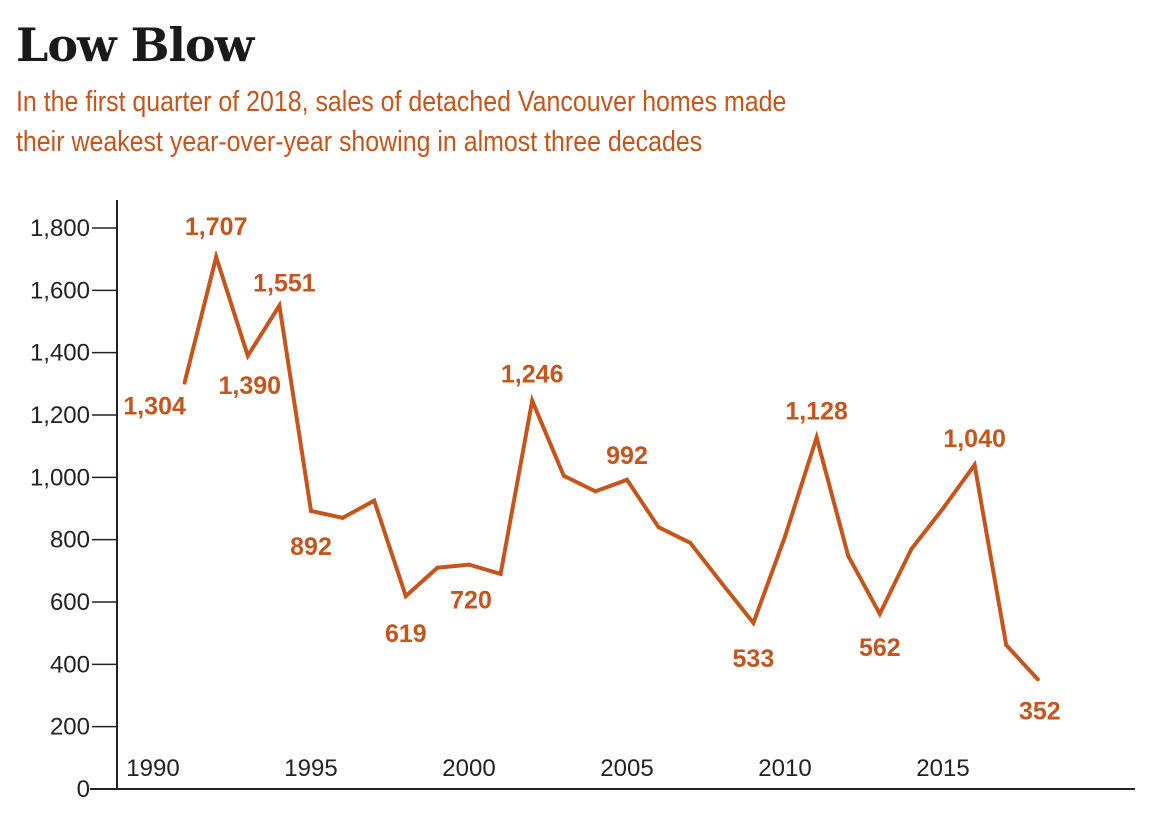 Image resolution: width=1173 pixels, height=825 pixels. I want to click on y-tick-label: 600, so click(70, 602).